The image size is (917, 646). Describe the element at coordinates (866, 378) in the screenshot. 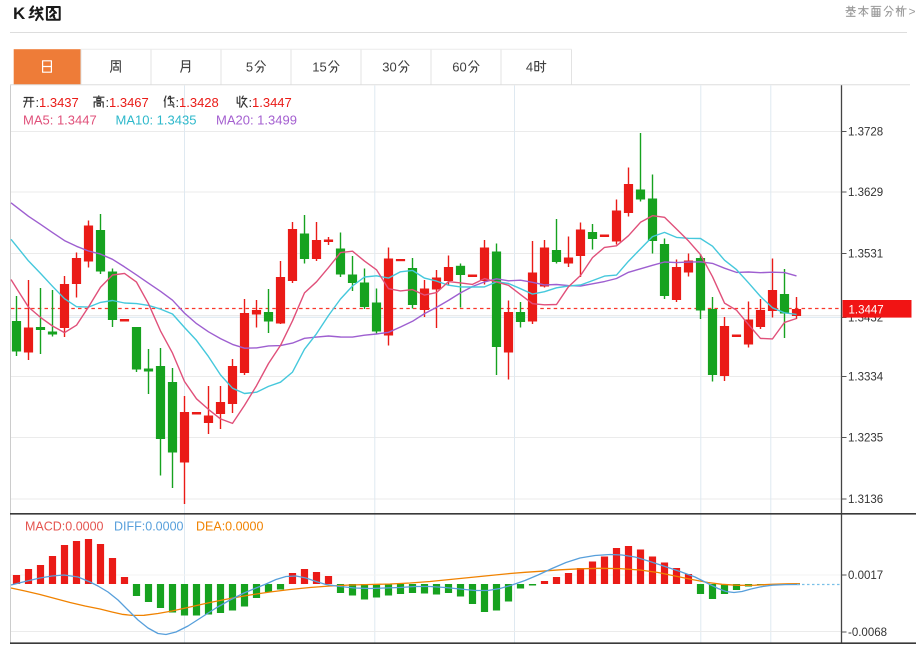

I see `svg-text: 1.3334` at that location.